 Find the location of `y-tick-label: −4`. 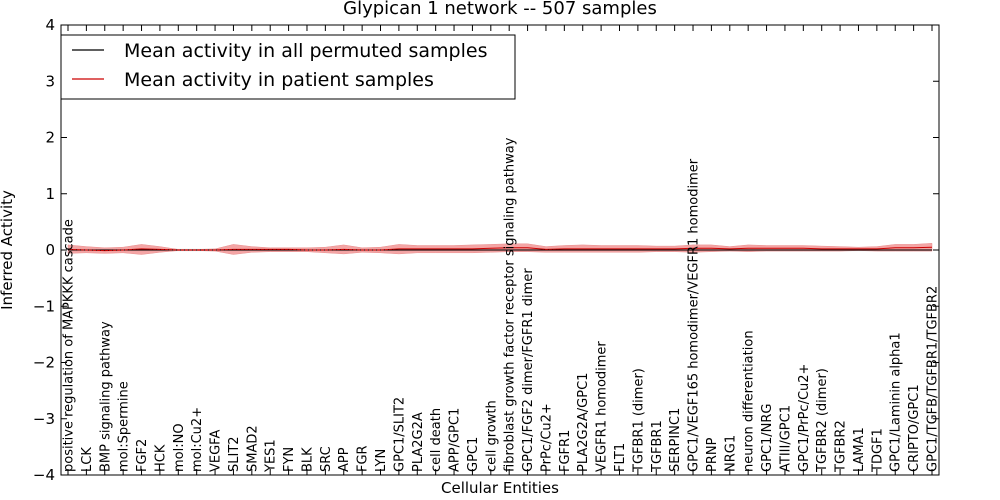

y-tick-label: −4 is located at coordinates (44, 475).